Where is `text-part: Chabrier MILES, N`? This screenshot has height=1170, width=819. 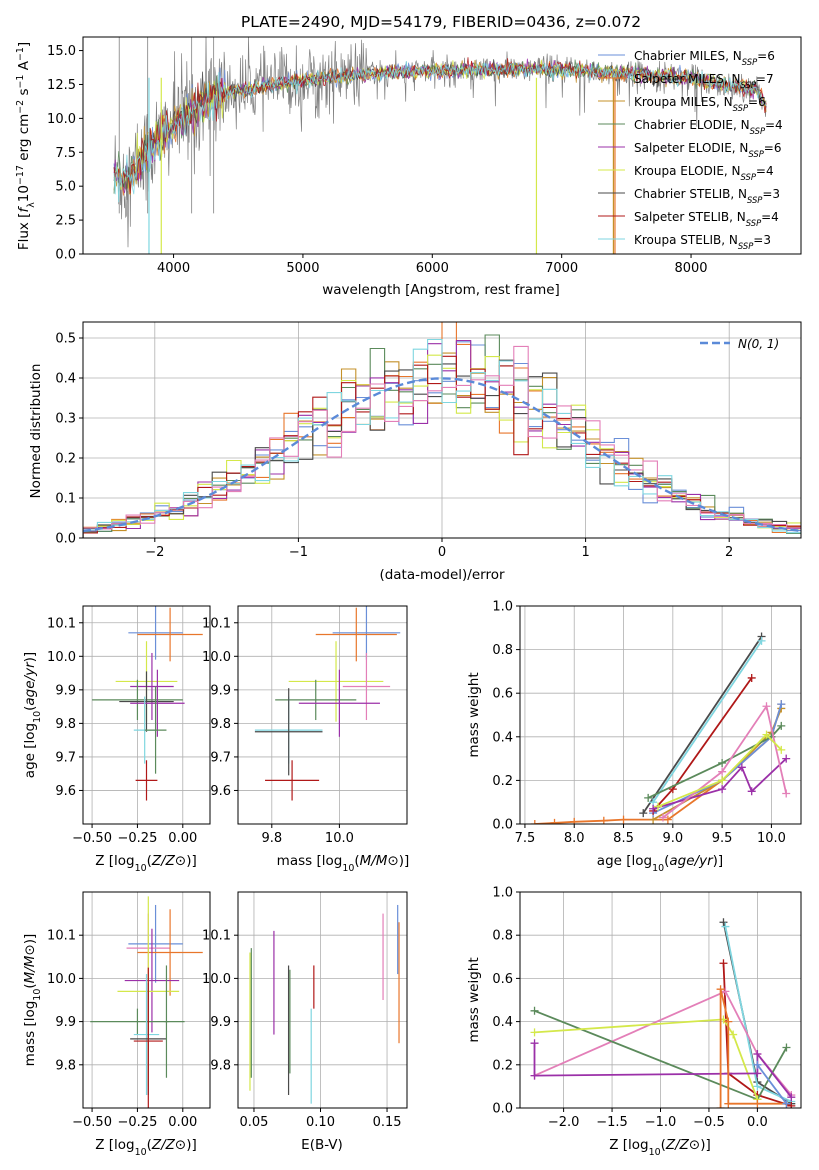 text-part: Chabrier MILES, N is located at coordinates (688, 56).